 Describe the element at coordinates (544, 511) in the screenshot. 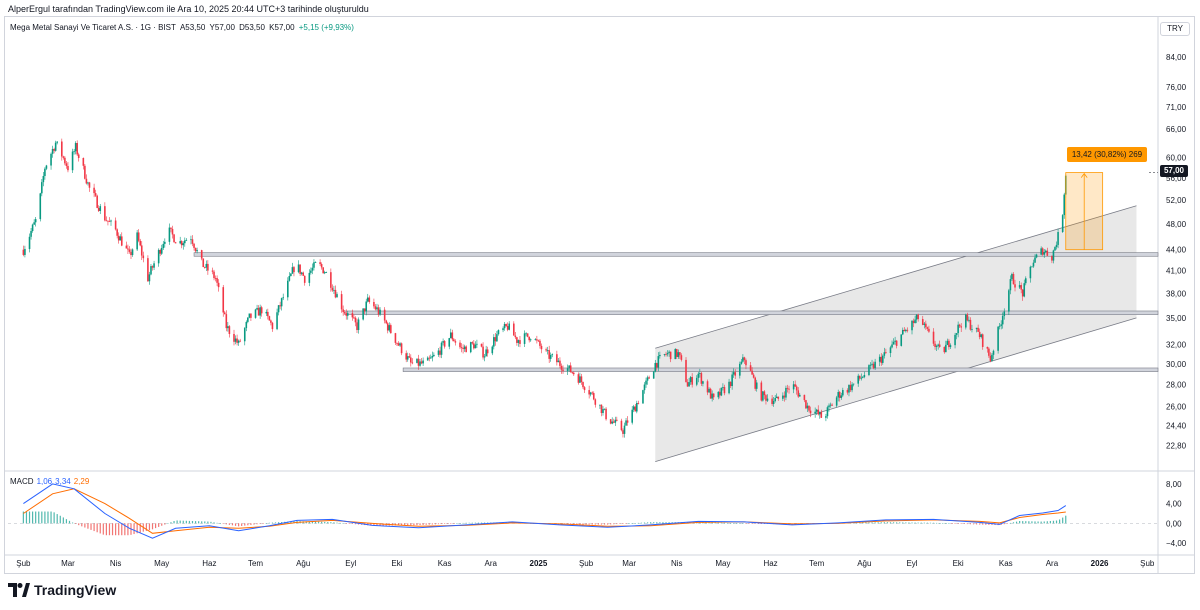

I see `signal-line` at that location.